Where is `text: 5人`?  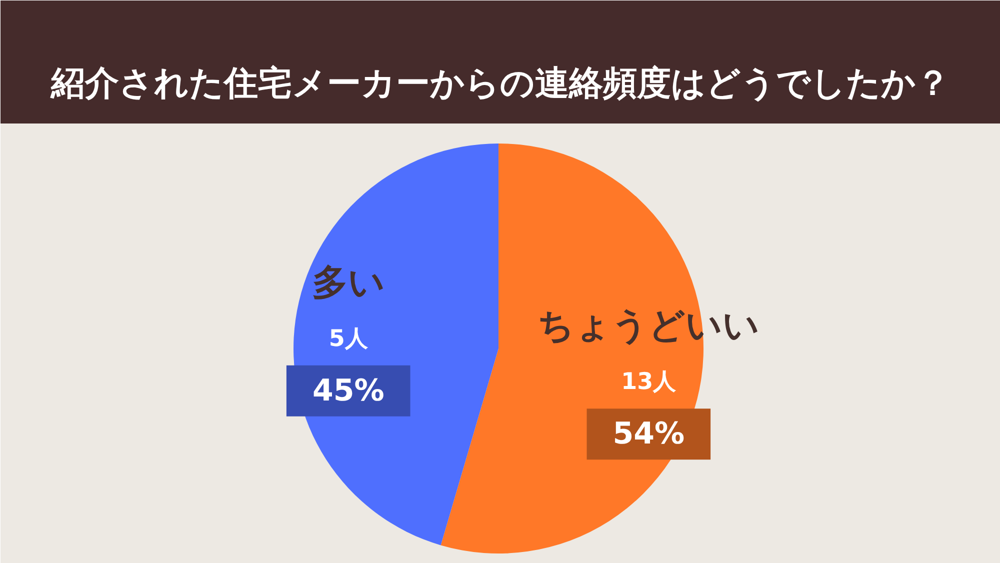 text: 5人 is located at coordinates (348, 339).